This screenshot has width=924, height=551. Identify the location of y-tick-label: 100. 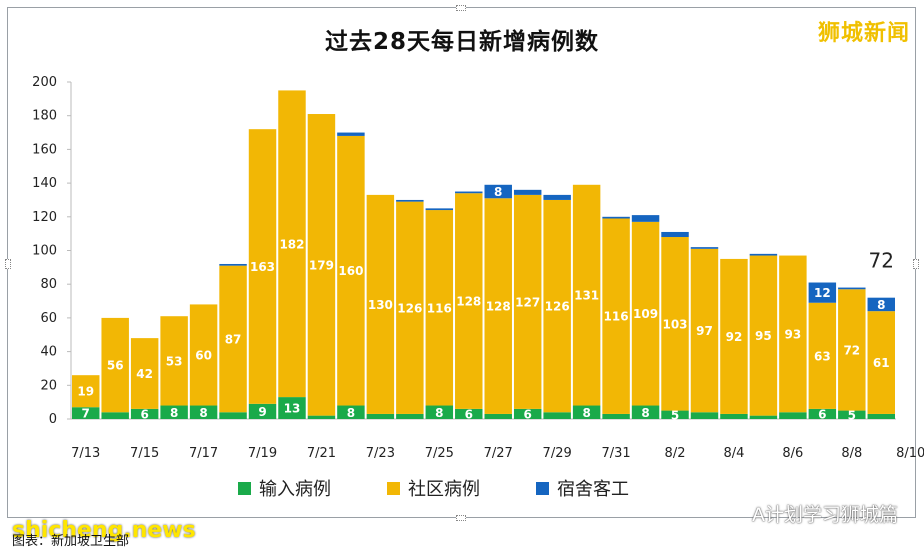
(44, 251).